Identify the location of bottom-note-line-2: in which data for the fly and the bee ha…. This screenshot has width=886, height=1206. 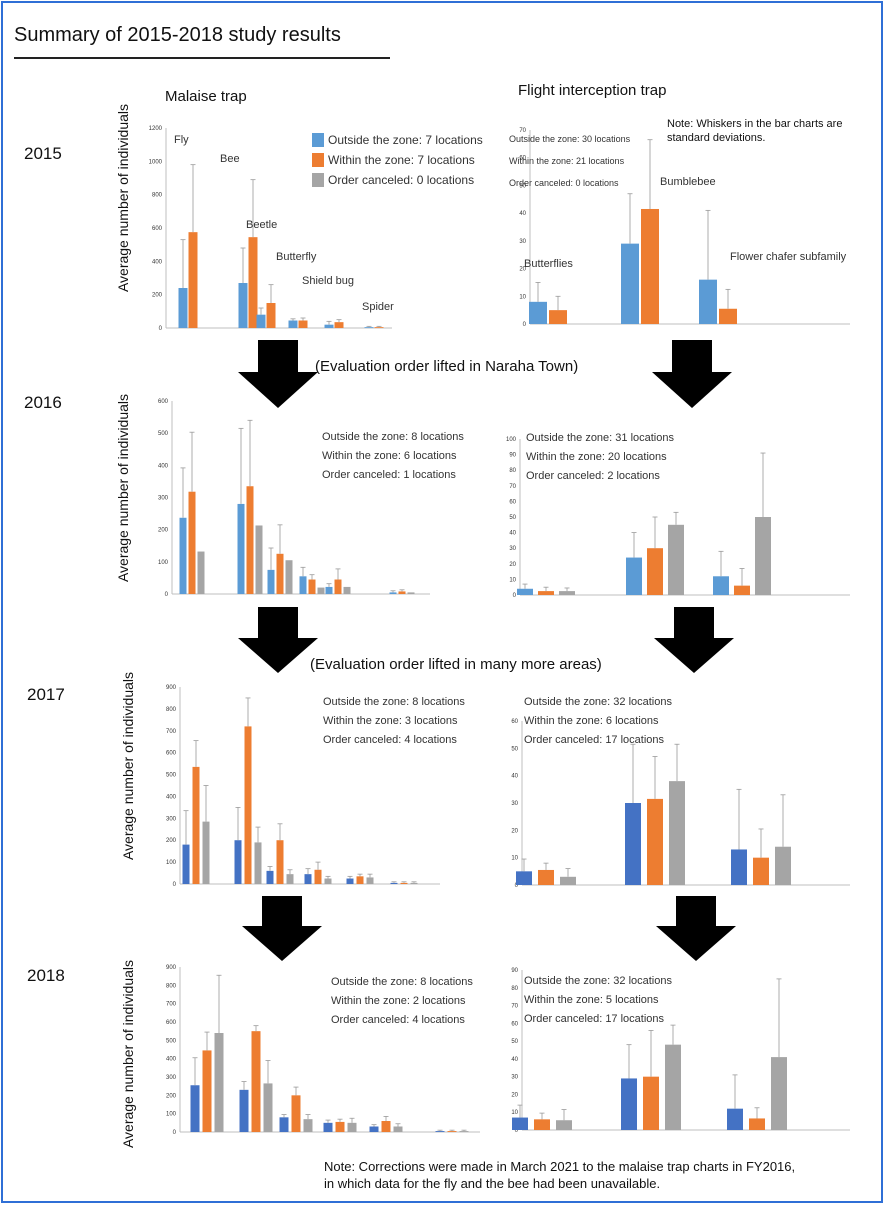
(492, 1183).